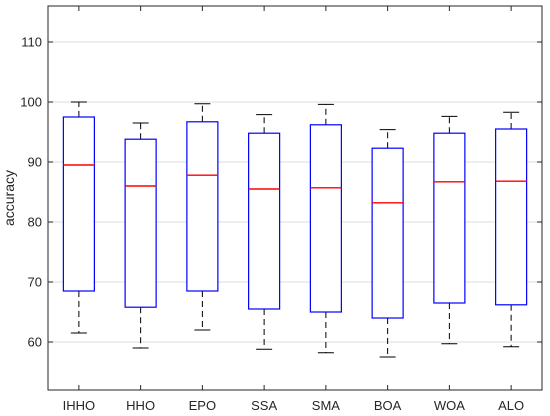  I want to click on x-tick-label: SMA, so click(326, 405).